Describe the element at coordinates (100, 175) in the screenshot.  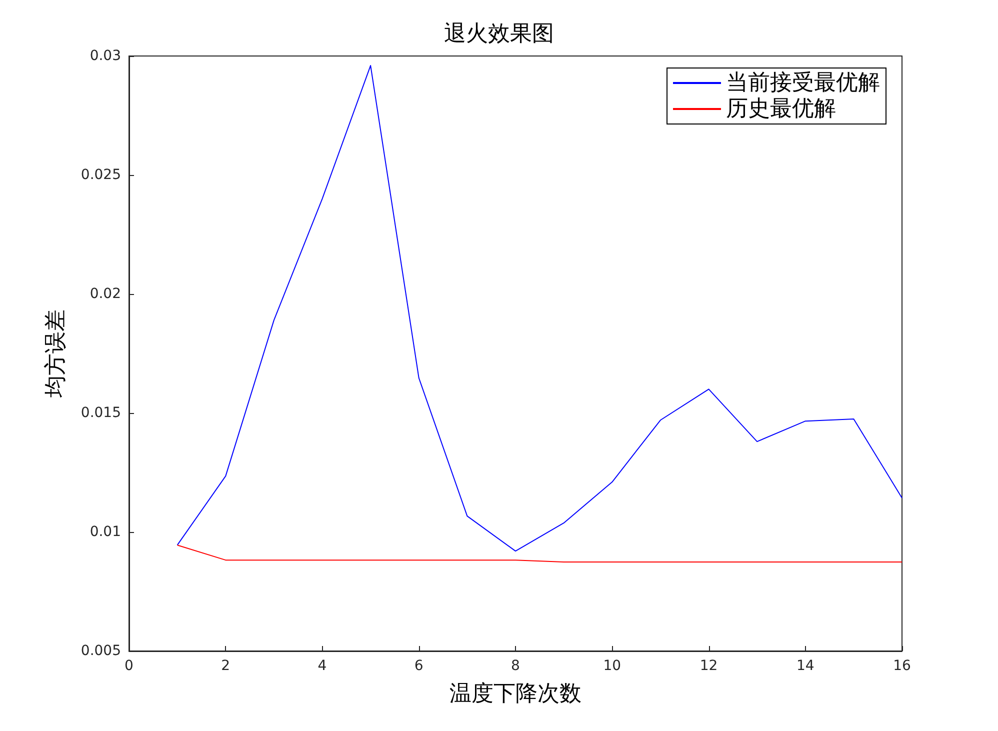
I see `y-tick-label: 0.025` at that location.